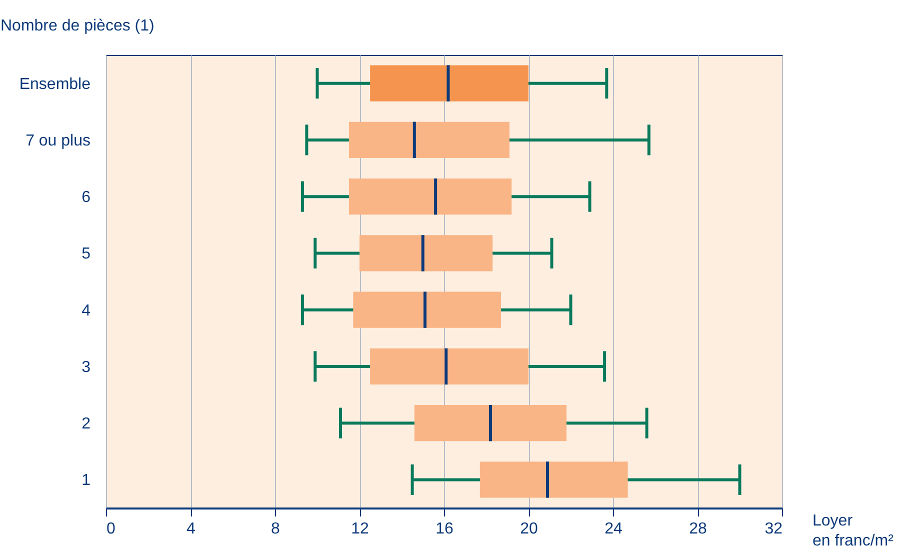 The width and height of the screenshot is (902, 551). What do you see at coordinates (55, 84) in the screenshot?
I see `y-tick-label: Ensemble` at bounding box center [55, 84].